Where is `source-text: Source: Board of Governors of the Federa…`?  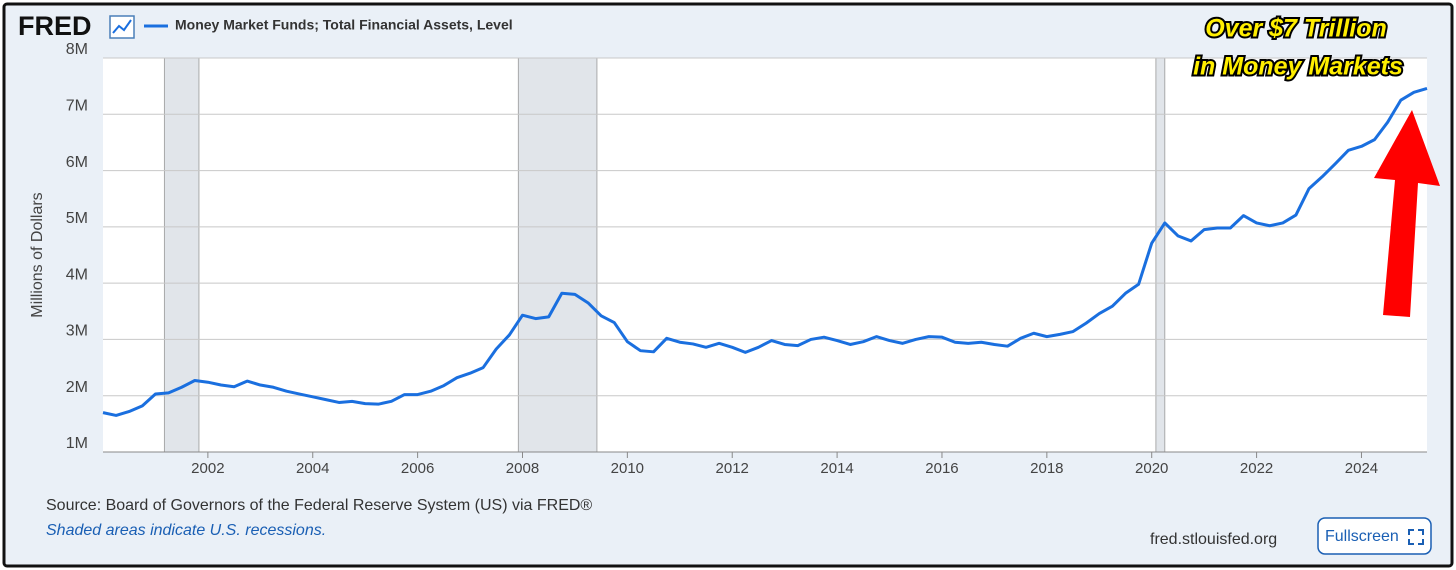
source-text: Source: Board of Governors of the Federa… is located at coordinates (319, 505).